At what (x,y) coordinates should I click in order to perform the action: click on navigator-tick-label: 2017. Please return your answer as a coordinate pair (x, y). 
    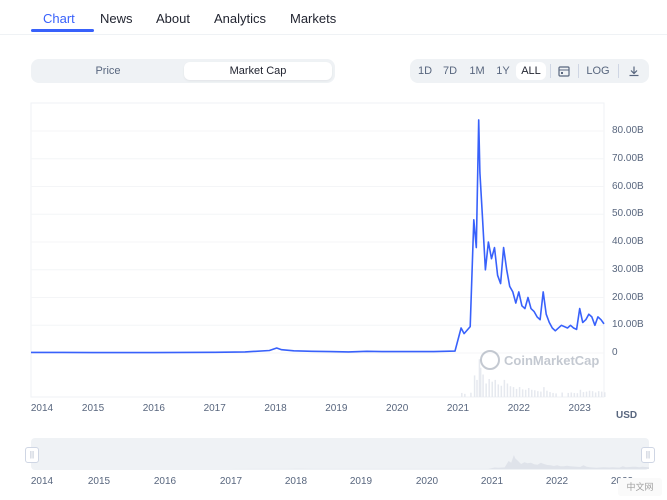
    Looking at the image, I should click on (231, 481).